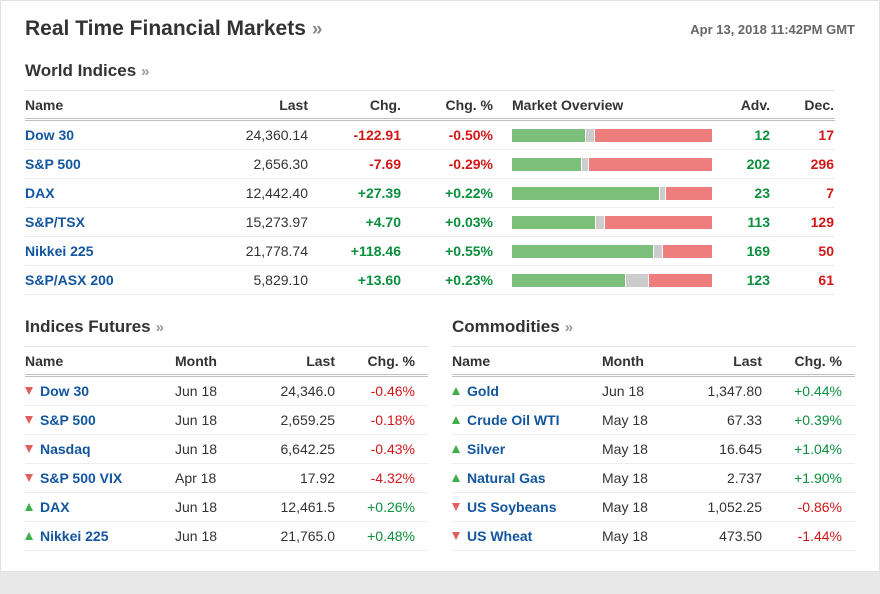 This screenshot has width=880, height=594. I want to click on instrument-link: Nasdaq, so click(65, 449).